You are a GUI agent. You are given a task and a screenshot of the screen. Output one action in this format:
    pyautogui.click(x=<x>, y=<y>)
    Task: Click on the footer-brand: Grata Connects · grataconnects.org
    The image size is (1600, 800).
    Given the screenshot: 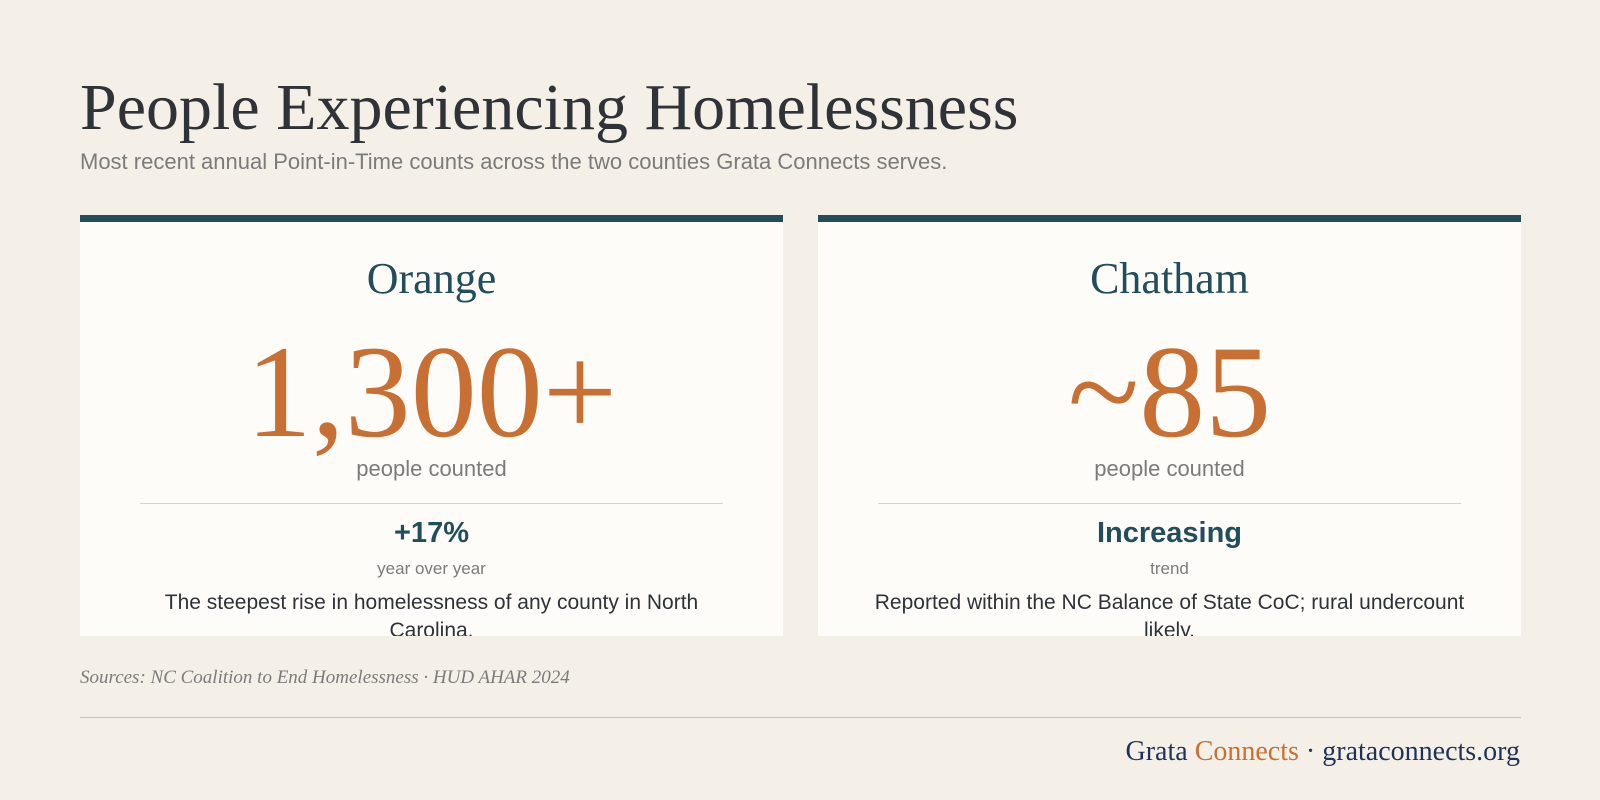 What is the action you would take?
    pyautogui.click(x=1323, y=752)
    